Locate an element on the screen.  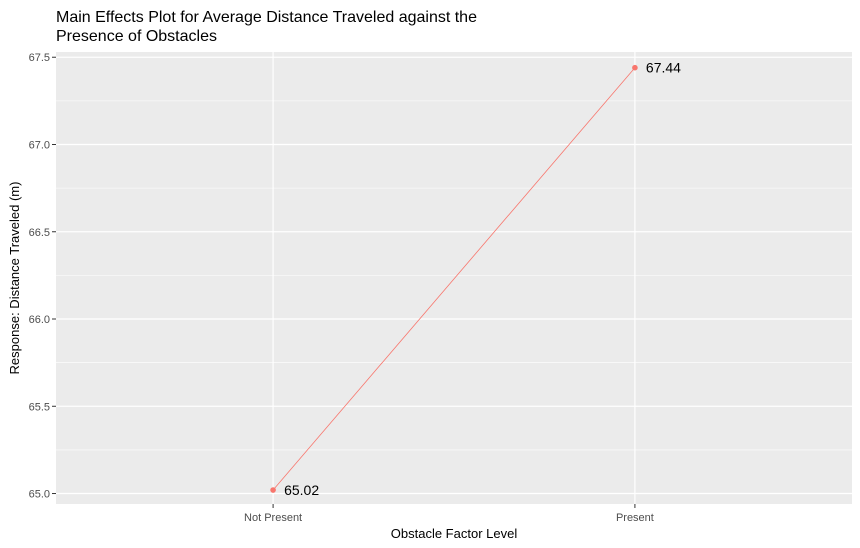
data-label: 65.02 is located at coordinates (301, 490).